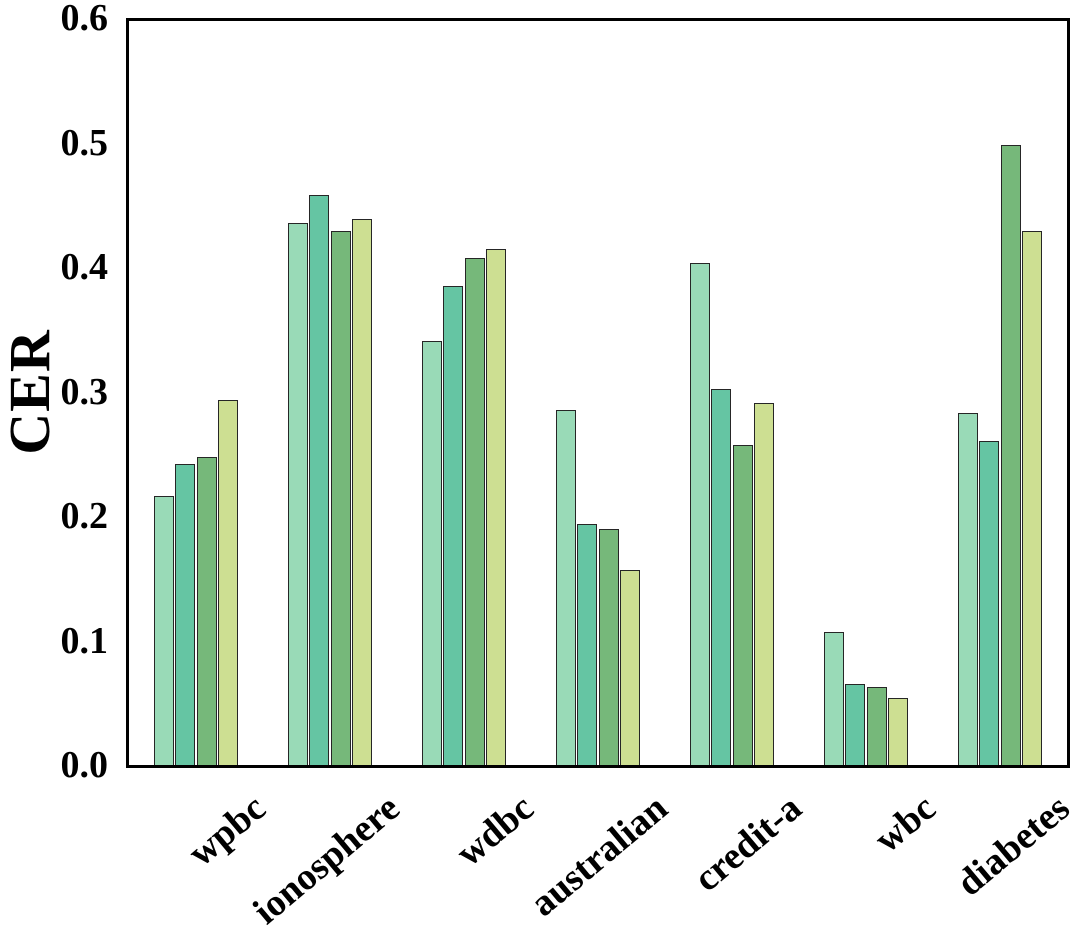 The image size is (1080, 949). What do you see at coordinates (84, 391) in the screenshot?
I see `y-tick-label-0.3: 0.3` at bounding box center [84, 391].